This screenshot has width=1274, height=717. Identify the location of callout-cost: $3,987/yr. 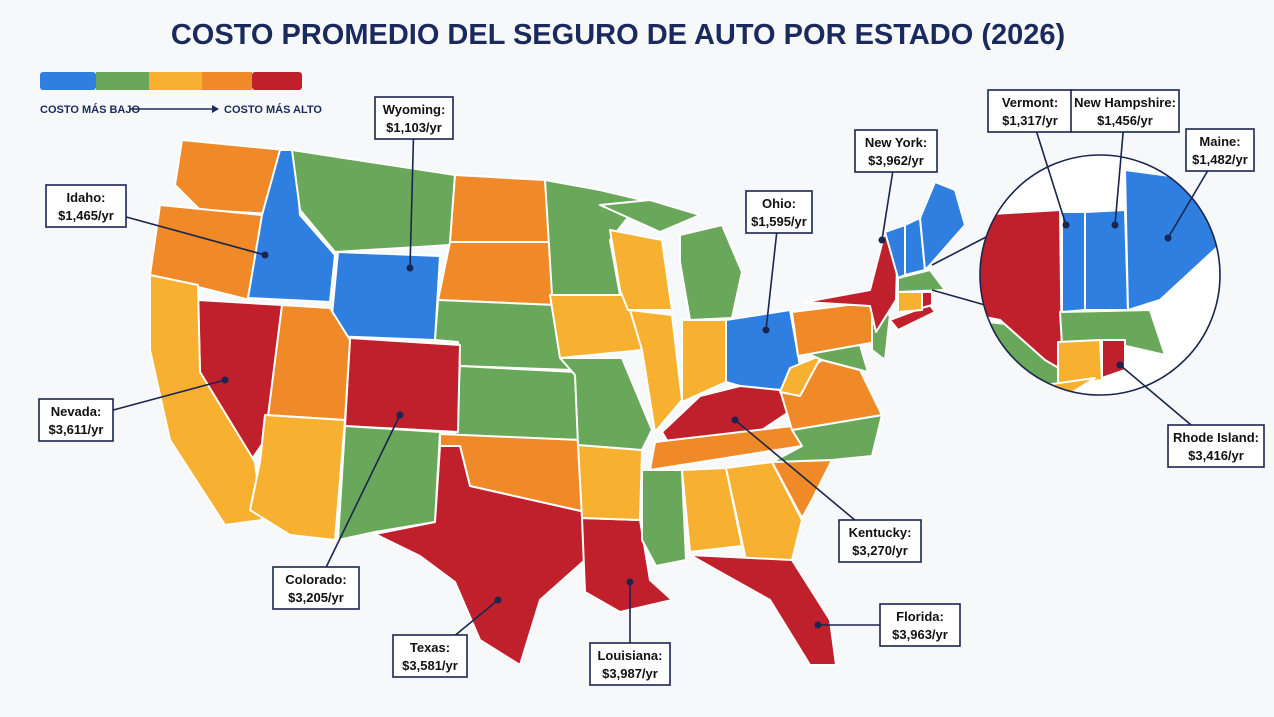
(630, 673).